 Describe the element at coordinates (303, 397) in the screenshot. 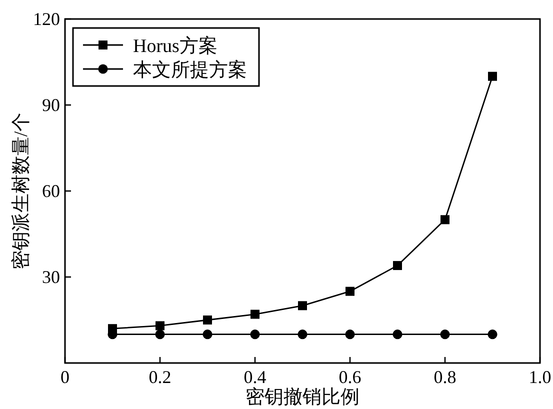

I see `x-axis-title: 密钥撤销比例` at that location.